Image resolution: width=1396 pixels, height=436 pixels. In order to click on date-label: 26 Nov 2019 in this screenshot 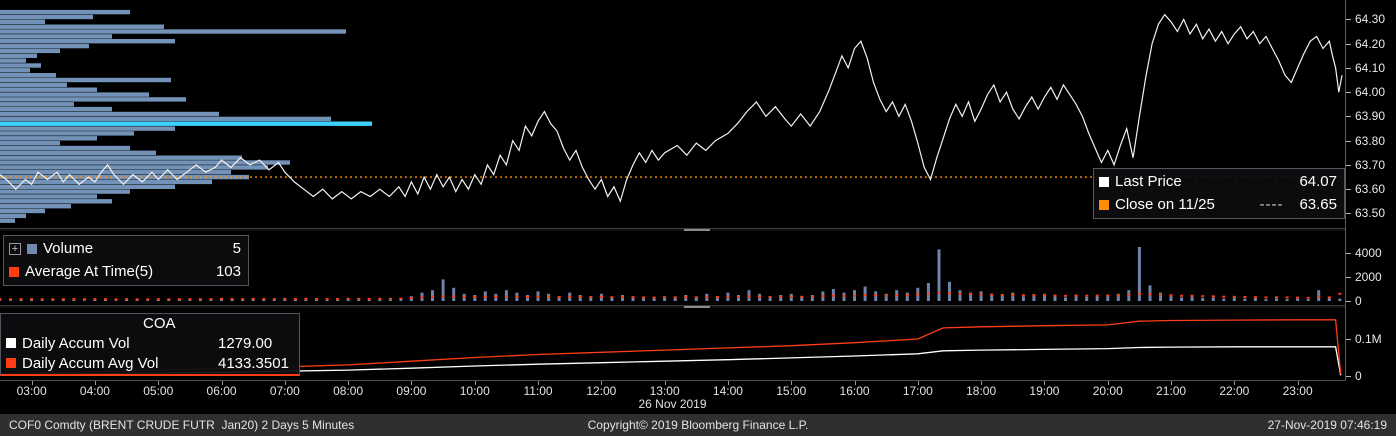, I will do `click(672, 404)`.